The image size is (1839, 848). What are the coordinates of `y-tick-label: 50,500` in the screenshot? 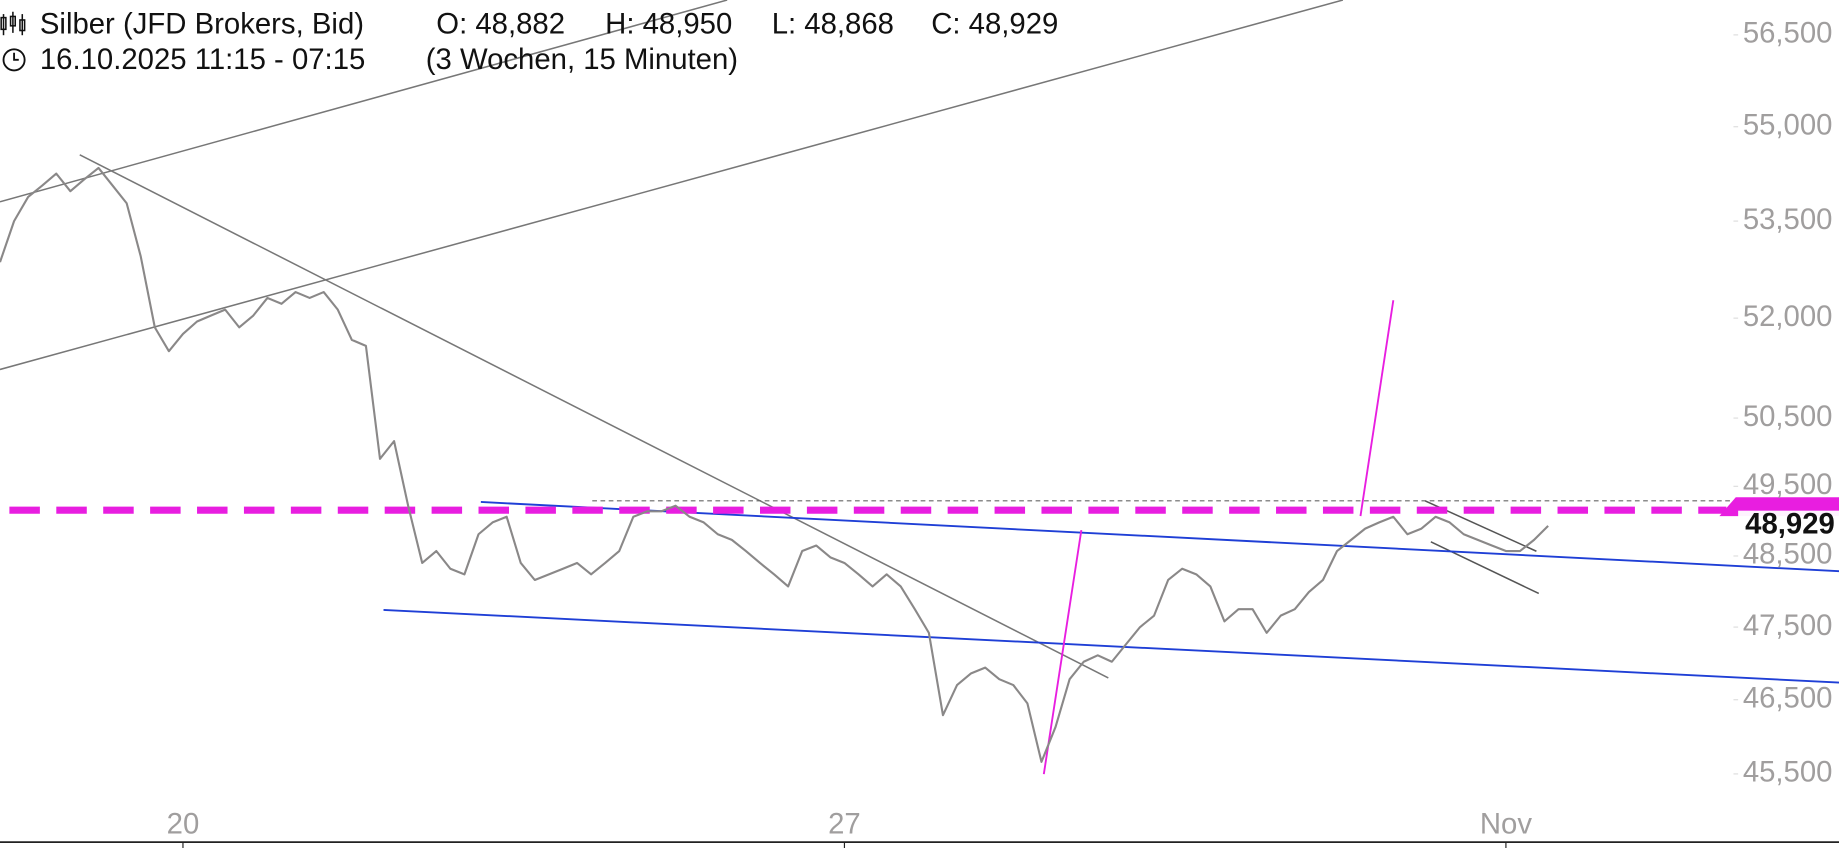 It's located at (1788, 416).